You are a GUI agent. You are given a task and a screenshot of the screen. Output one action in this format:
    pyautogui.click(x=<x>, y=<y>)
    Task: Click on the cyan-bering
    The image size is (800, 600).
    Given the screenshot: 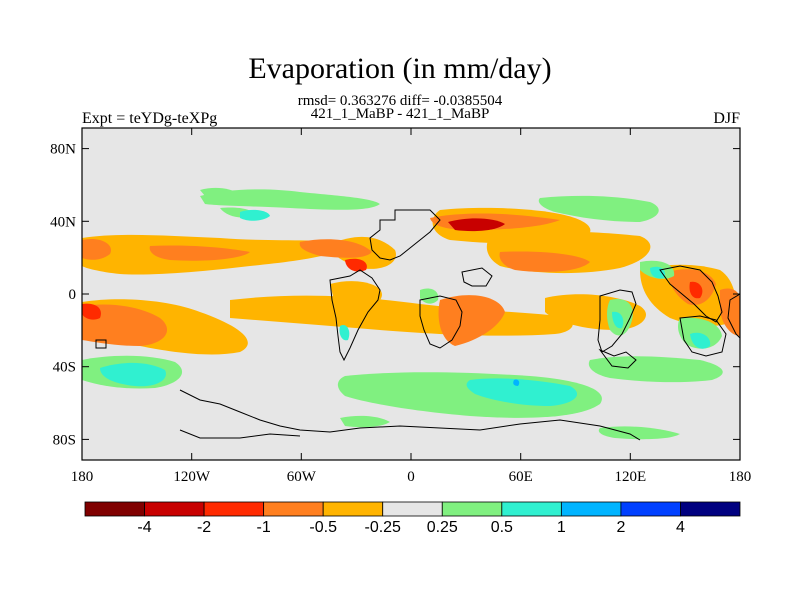 What is the action you would take?
    pyautogui.click(x=255, y=215)
    